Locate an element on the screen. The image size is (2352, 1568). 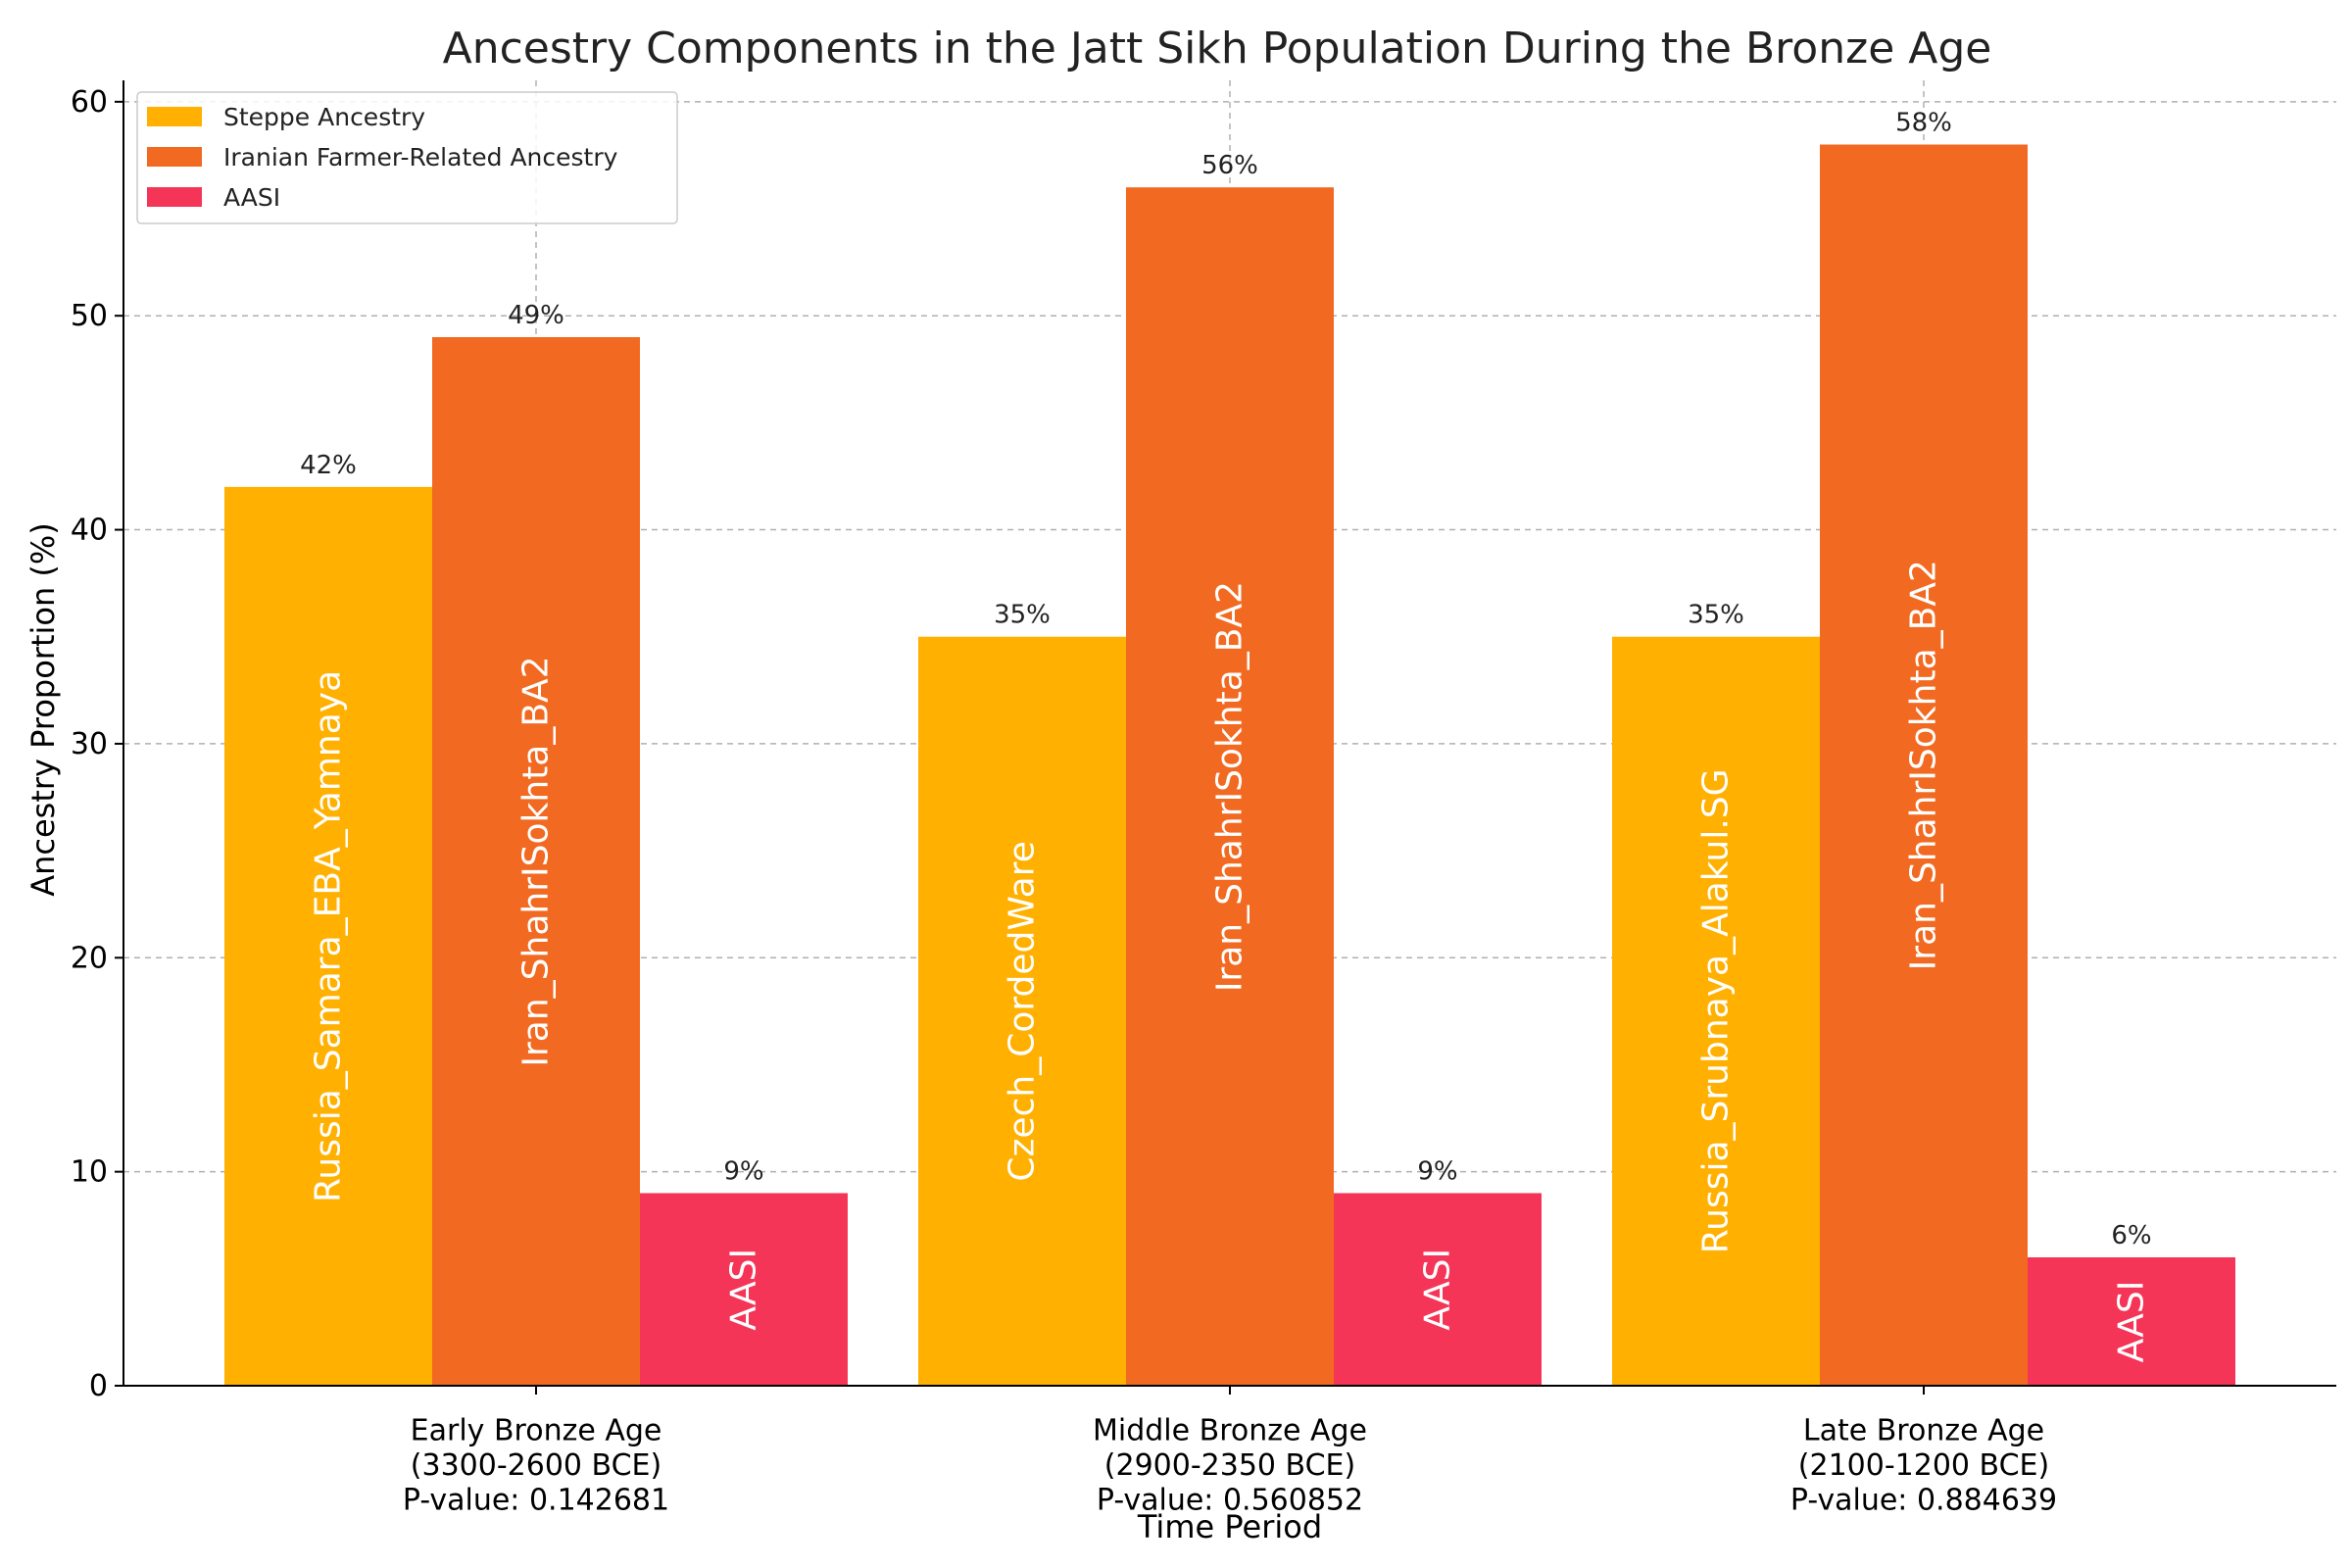
bar-inner-label: Czech_CordedWare is located at coordinates (1023, 1011).